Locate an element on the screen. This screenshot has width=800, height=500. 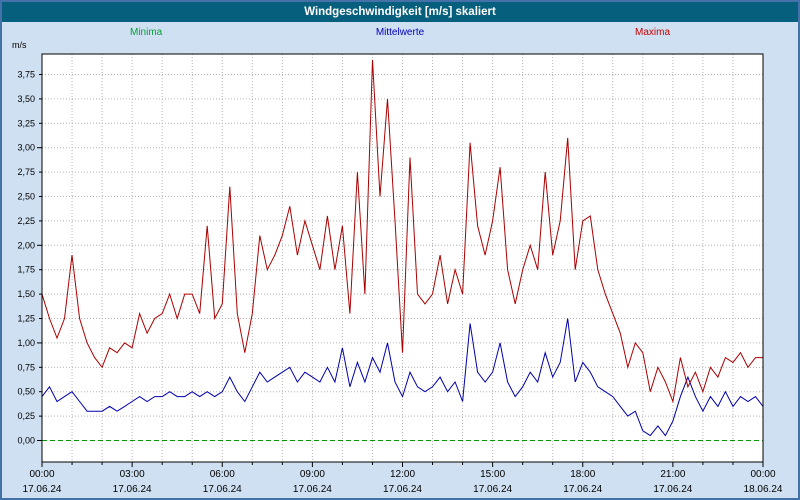
window-title: Windgeschwindigkeit [m/s] skaliert is located at coordinates (400, 12).